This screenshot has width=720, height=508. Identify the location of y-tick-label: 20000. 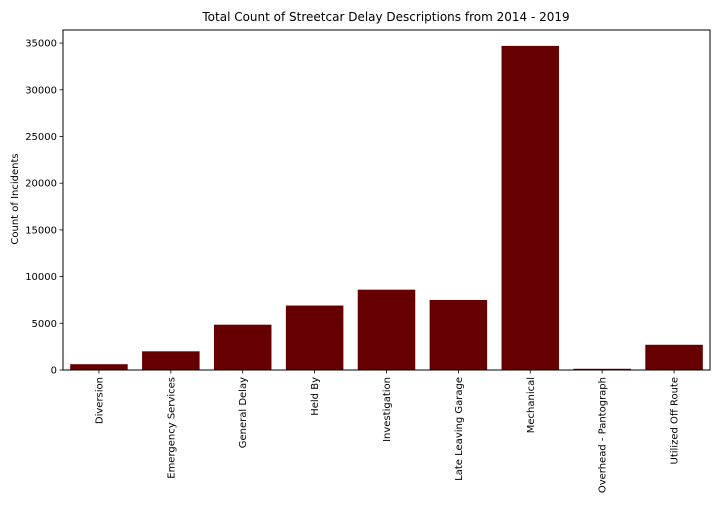
(41, 184).